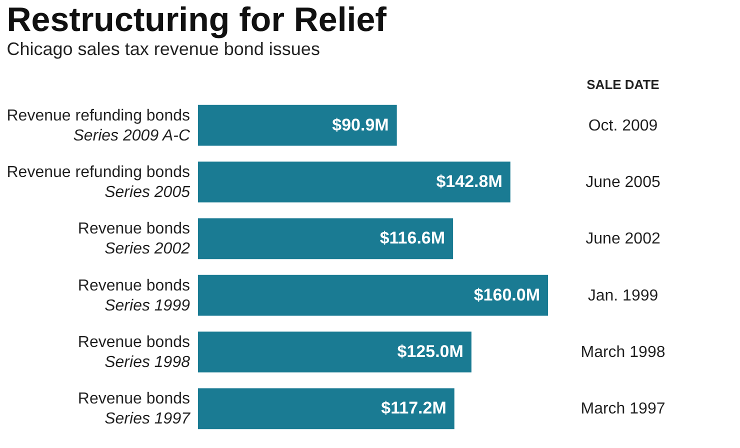 The width and height of the screenshot is (740, 448). What do you see at coordinates (623, 182) in the screenshot?
I see `y2-tick-label: June 2005` at bounding box center [623, 182].